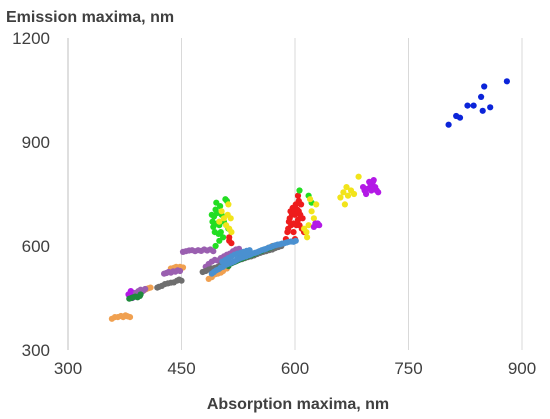  Describe the element at coordinates (36, 350) in the screenshot. I see `y-tick-label: 300` at that location.